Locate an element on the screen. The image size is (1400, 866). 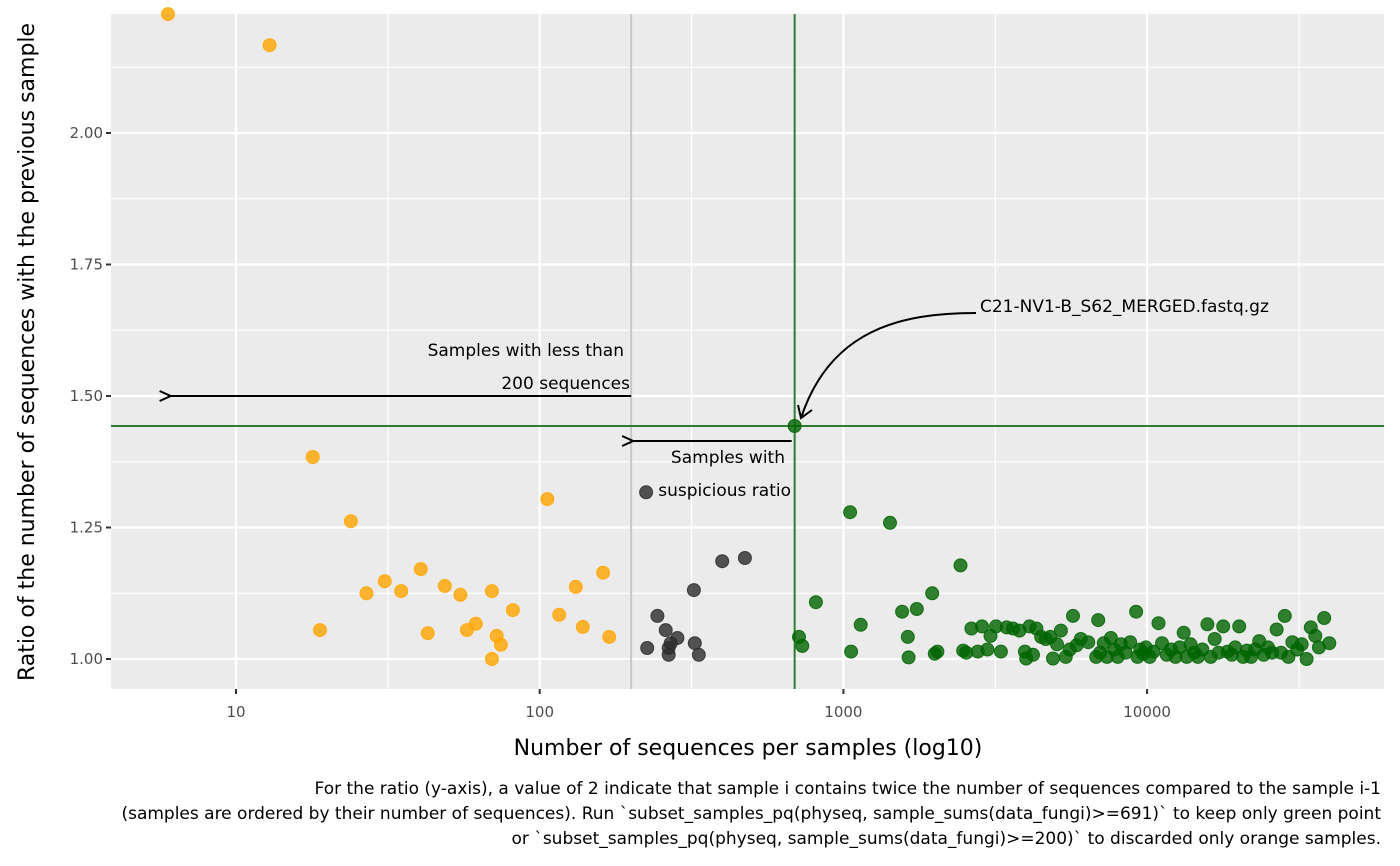
x-axis-title: Number of sequences per samples (log10) is located at coordinates (748, 748).